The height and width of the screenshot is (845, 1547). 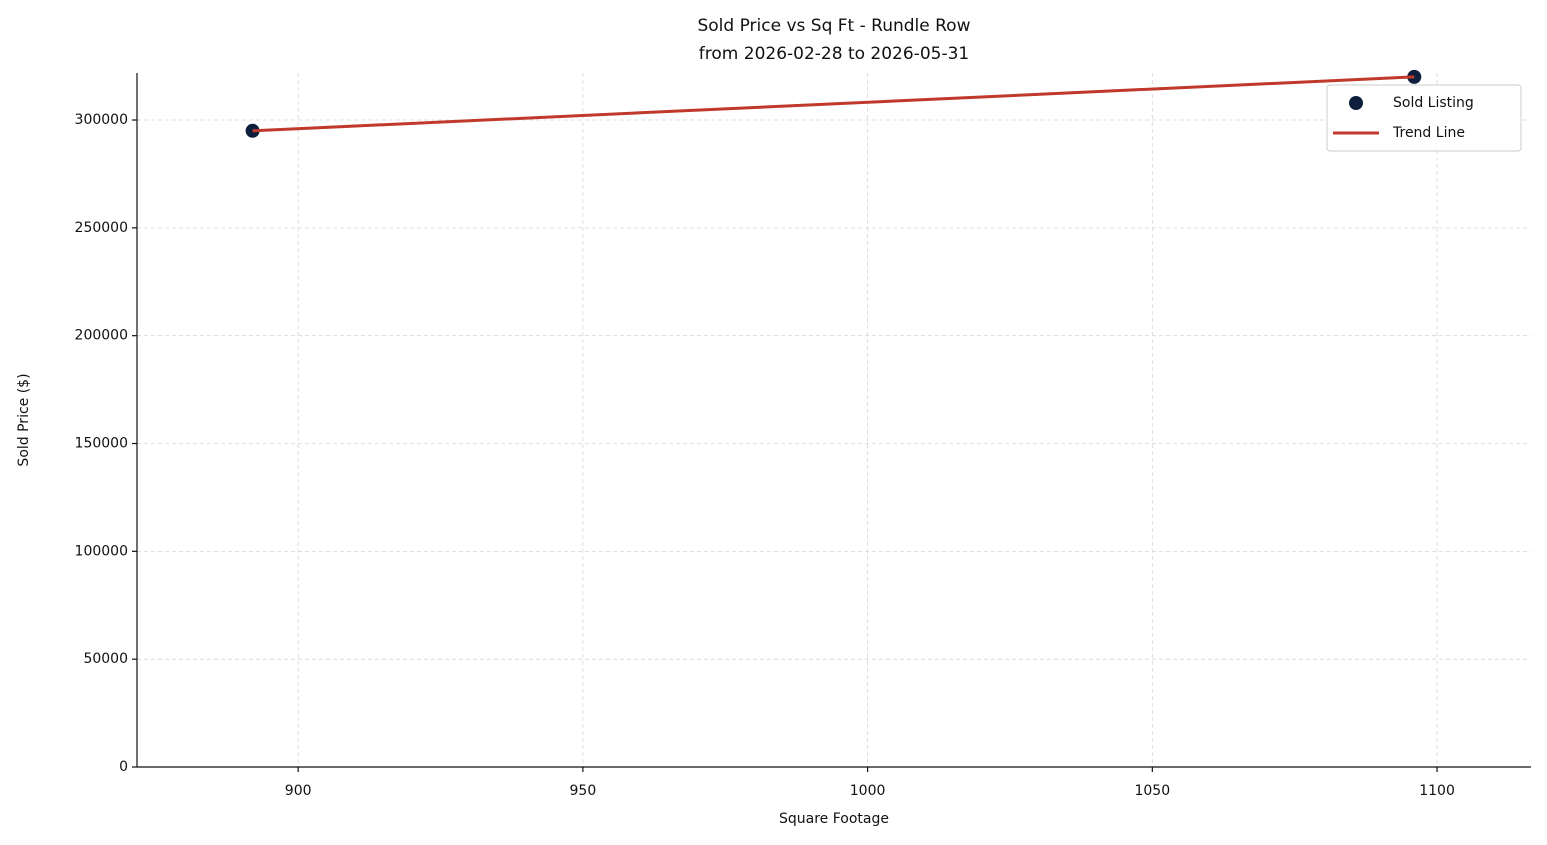 What do you see at coordinates (101, 444) in the screenshot?
I see `y-tick-label: 150000` at bounding box center [101, 444].